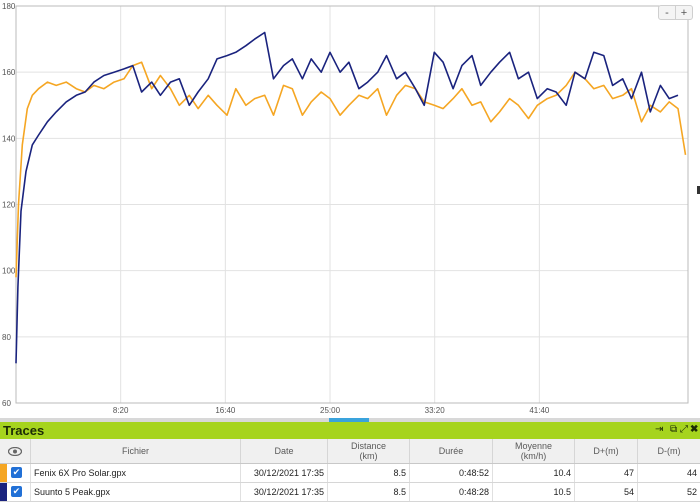 The image size is (700, 502). Describe the element at coordinates (435, 410) in the screenshot. I see `x-tick-label: 33:20` at that location.